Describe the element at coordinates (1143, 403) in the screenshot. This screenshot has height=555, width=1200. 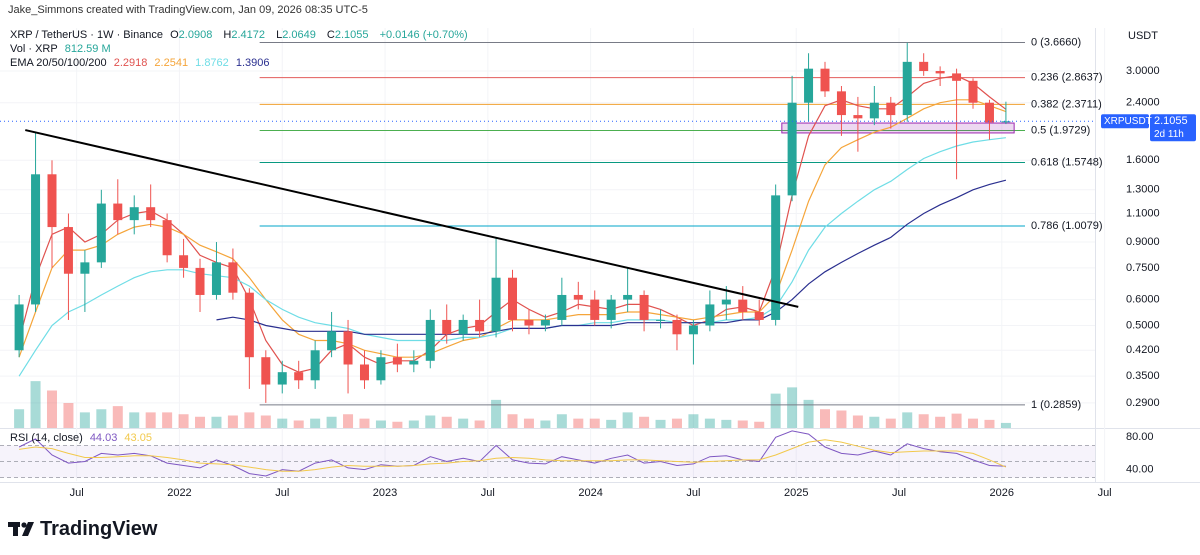
I see `y-tick-label: 0.2900` at that location.